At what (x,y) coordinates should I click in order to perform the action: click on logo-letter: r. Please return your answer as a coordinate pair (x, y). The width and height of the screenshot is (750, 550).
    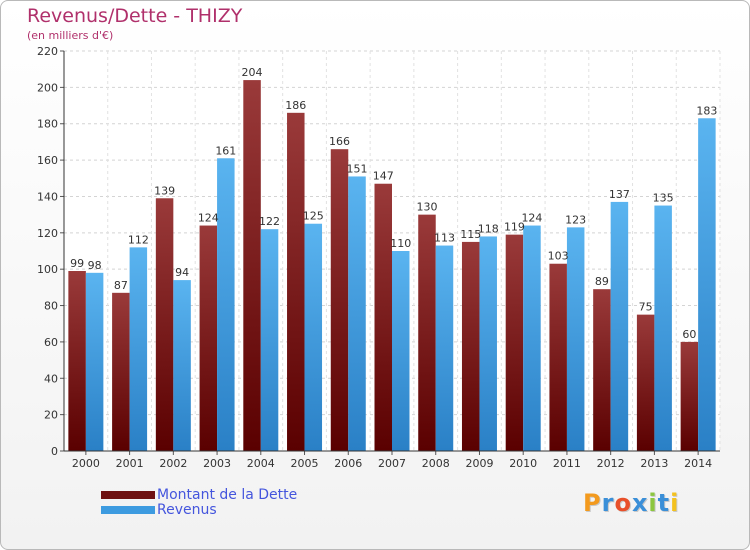
    Looking at the image, I should click on (608, 503).